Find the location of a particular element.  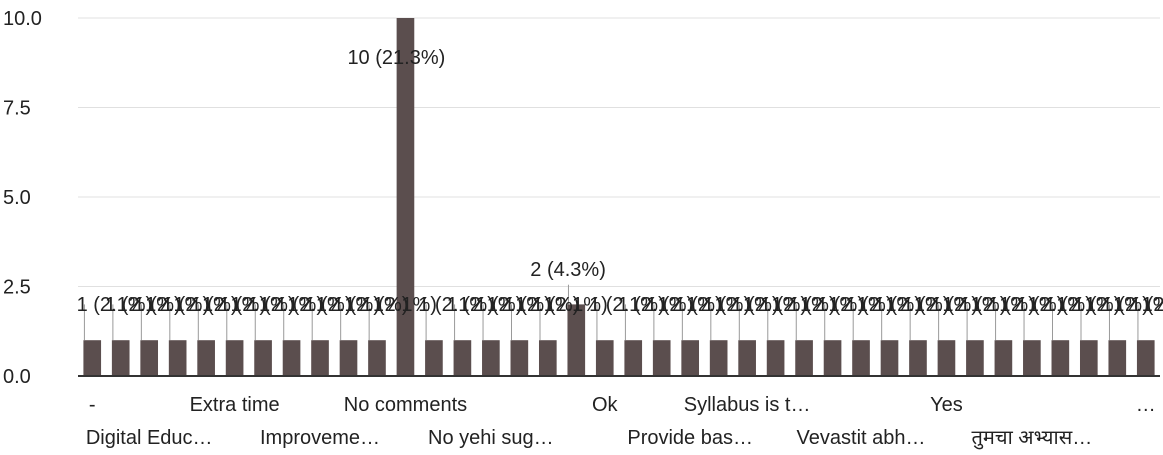

x-category-label: Ok is located at coordinates (605, 405).